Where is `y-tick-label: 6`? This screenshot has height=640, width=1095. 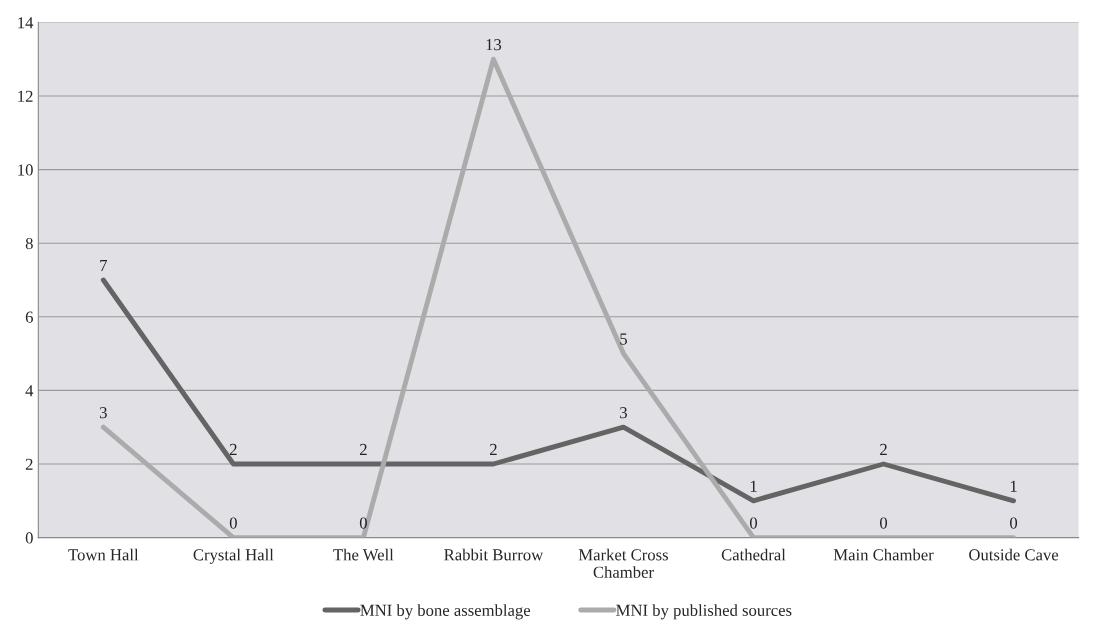 y-tick-label: 6 is located at coordinates (29, 317).